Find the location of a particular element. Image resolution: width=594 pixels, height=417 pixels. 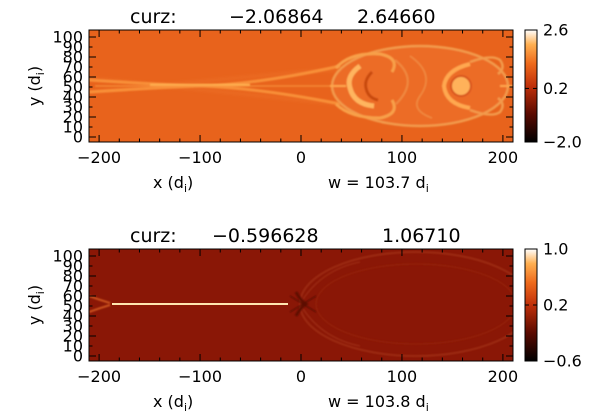

colorbar-tick-label: −2.0 is located at coordinates (562, 142).